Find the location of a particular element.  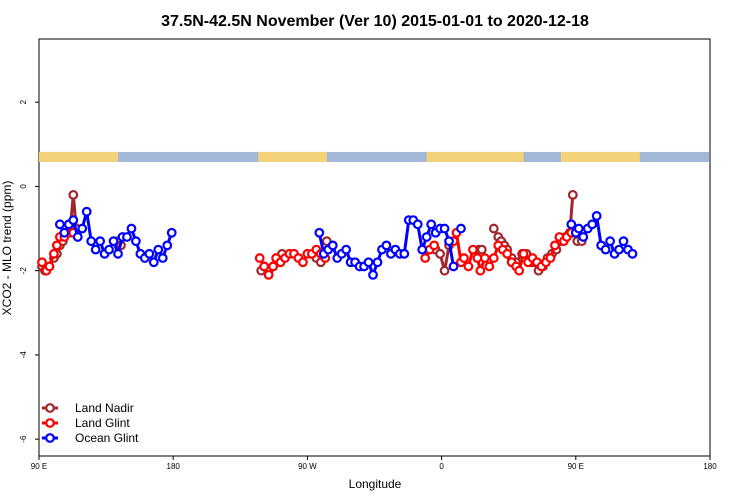

data-series is located at coordinates (337, 234).